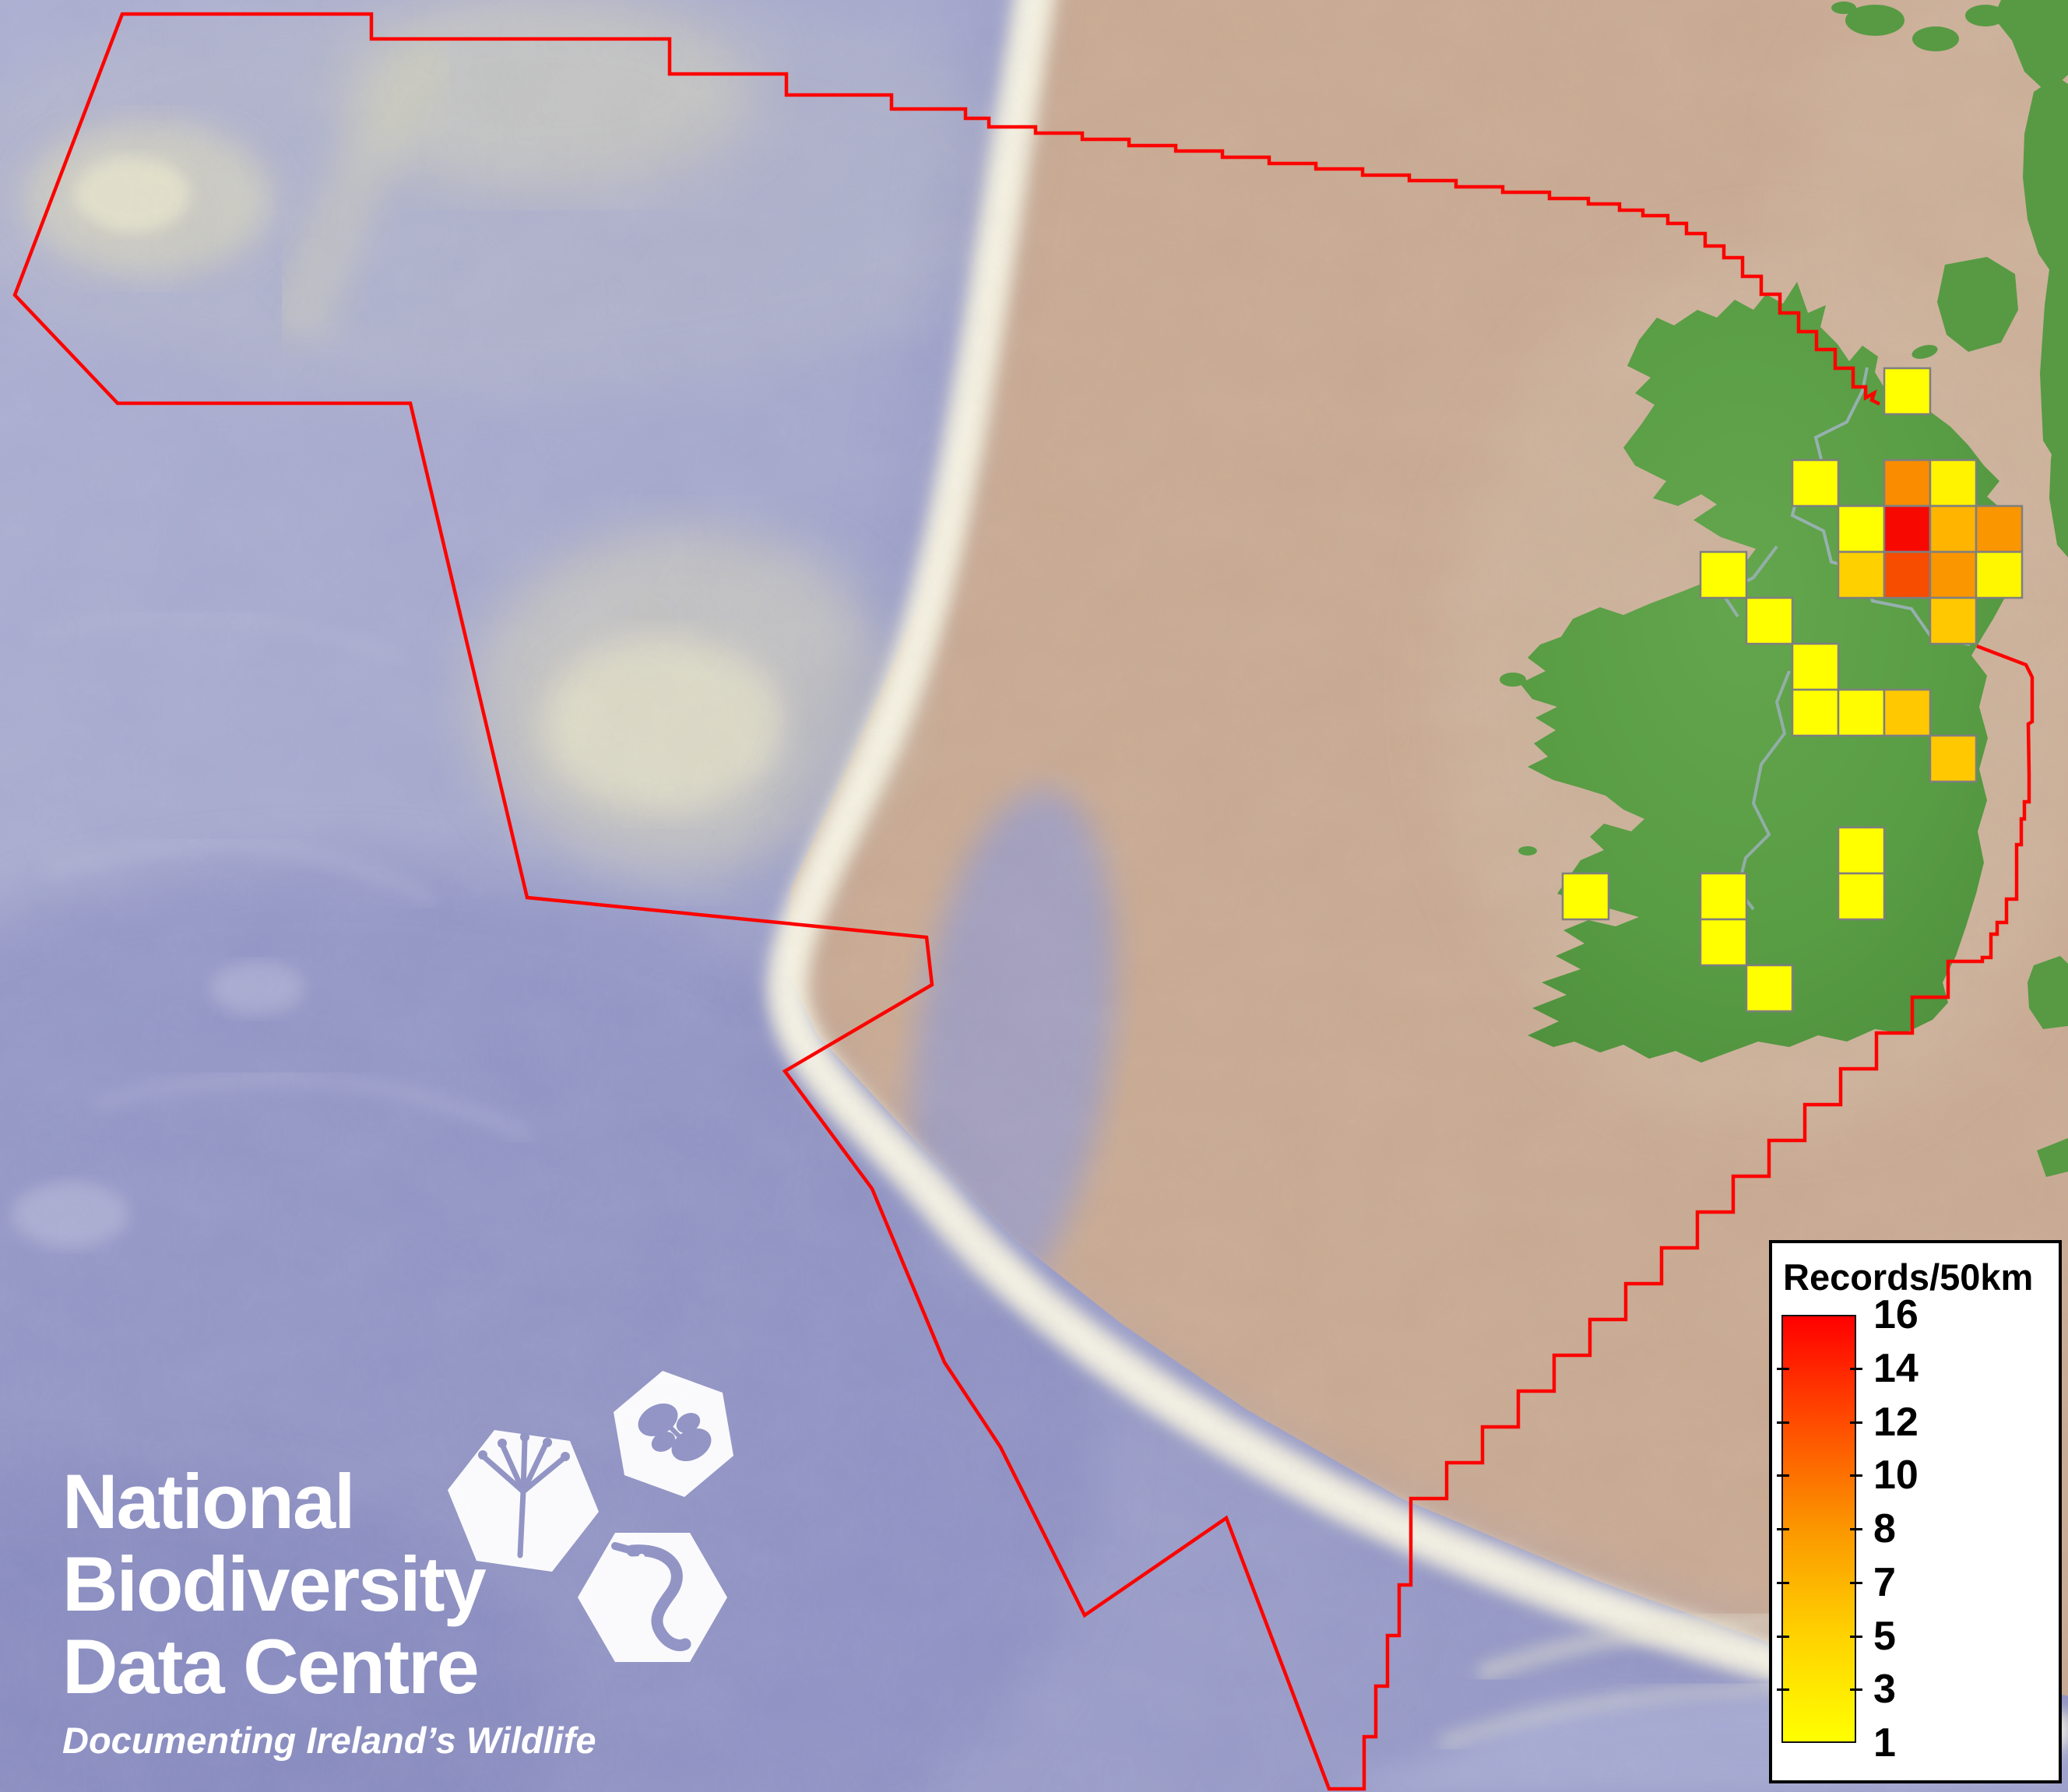 Image resolution: width=2068 pixels, height=1792 pixels. I want to click on butterfly-hexagon-icon, so click(673, 1434).